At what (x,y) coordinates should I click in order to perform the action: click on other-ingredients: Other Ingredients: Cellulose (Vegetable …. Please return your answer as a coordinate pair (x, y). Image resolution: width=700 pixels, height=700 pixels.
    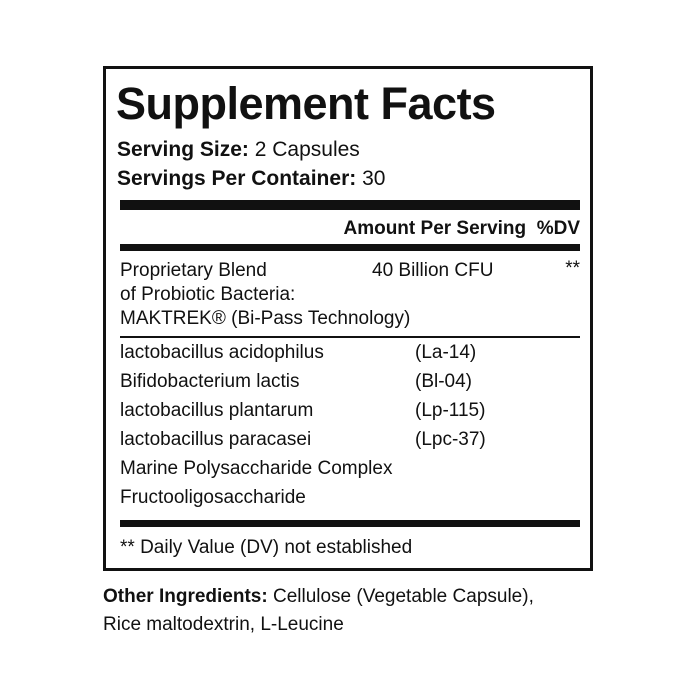
    Looking at the image, I should click on (318, 596).